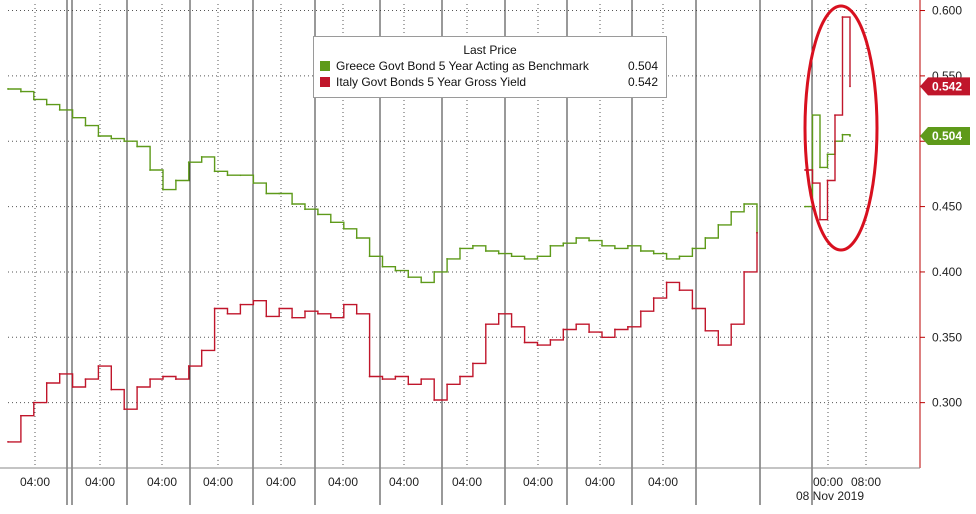 The width and height of the screenshot is (976, 514). What do you see at coordinates (841, 128) in the screenshot?
I see `highlight-ellipse` at bounding box center [841, 128].